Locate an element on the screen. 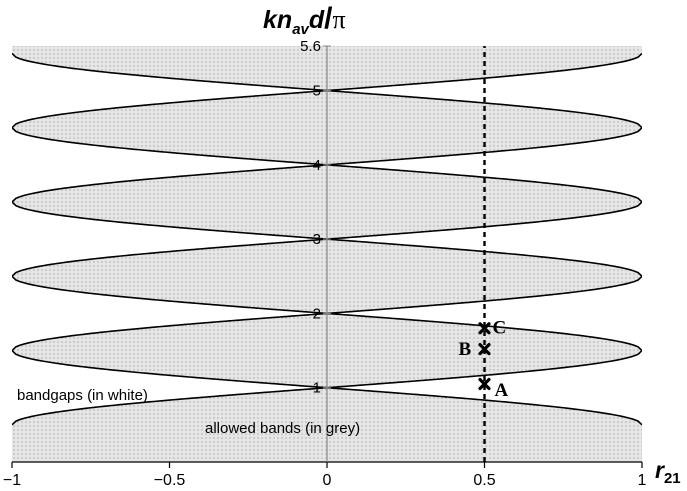 This screenshot has width=687, height=491. y-tick-label: 1 is located at coordinates (317, 388).